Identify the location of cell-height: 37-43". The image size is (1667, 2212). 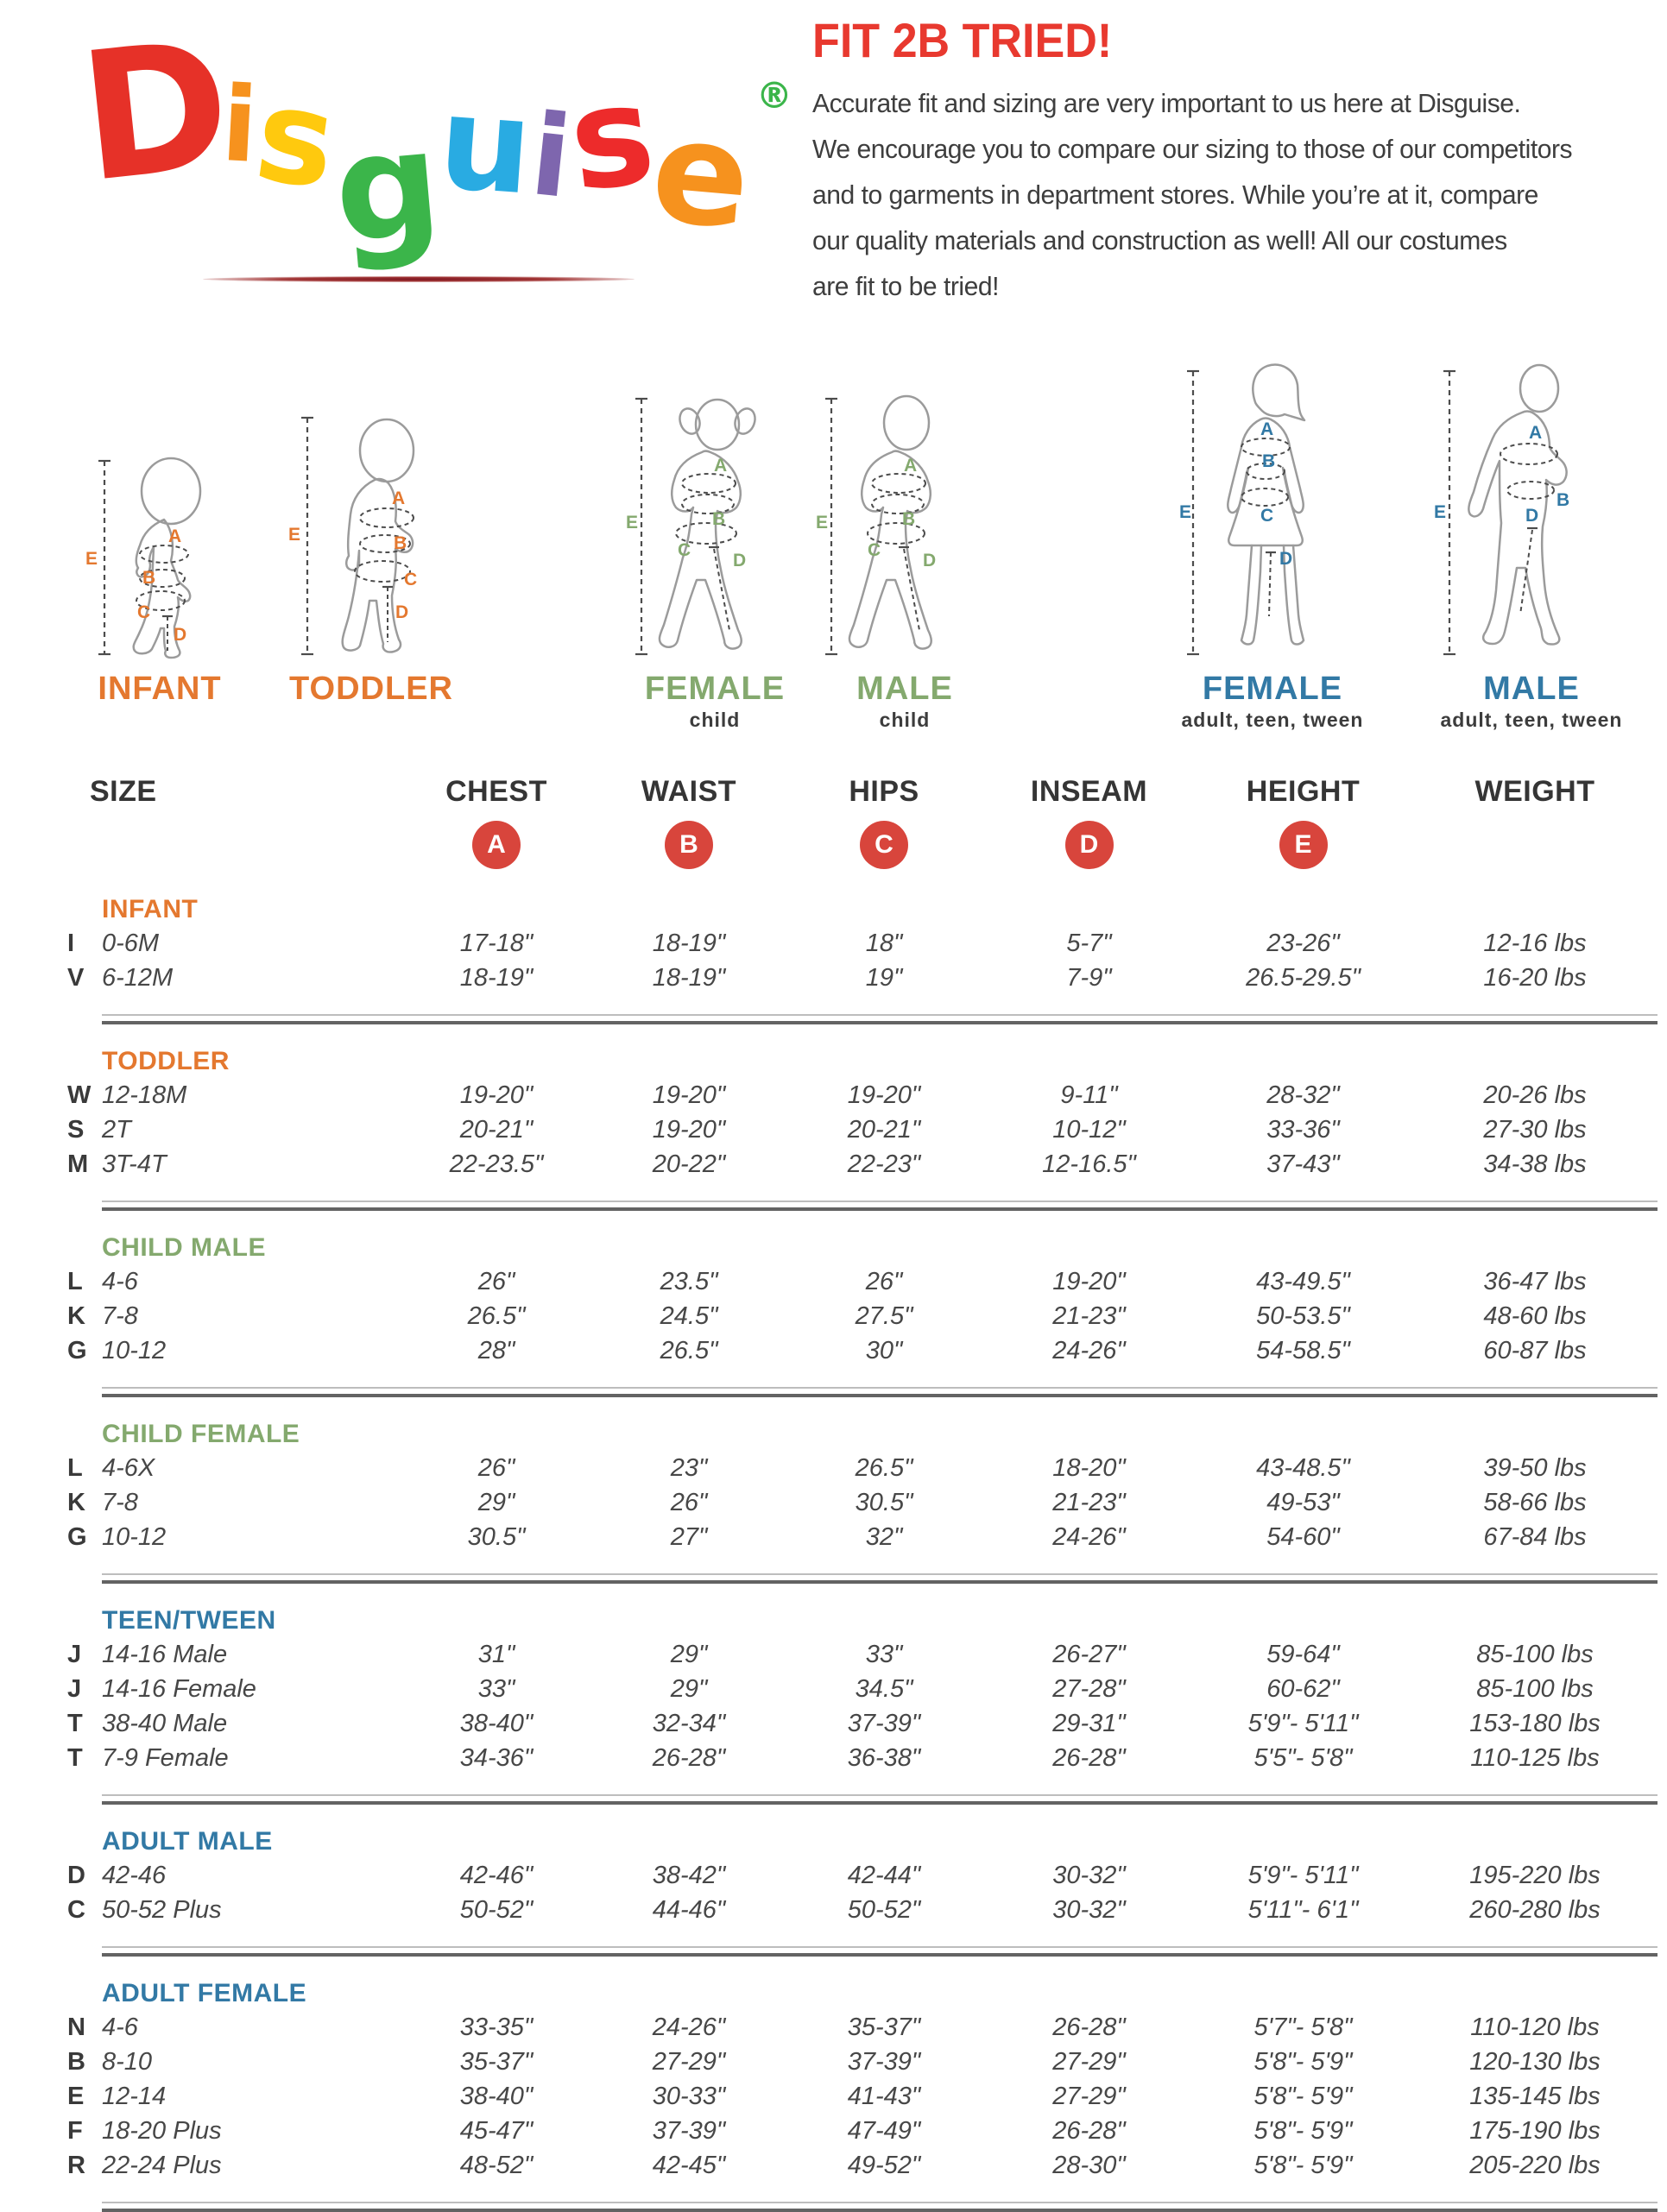
(1303, 1164).